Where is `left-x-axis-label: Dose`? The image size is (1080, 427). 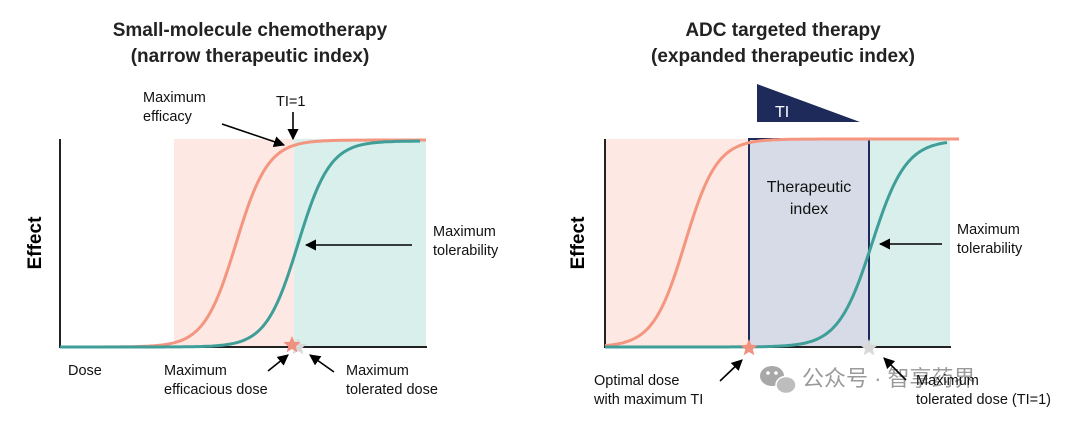
left-x-axis-label: Dose is located at coordinates (85, 371).